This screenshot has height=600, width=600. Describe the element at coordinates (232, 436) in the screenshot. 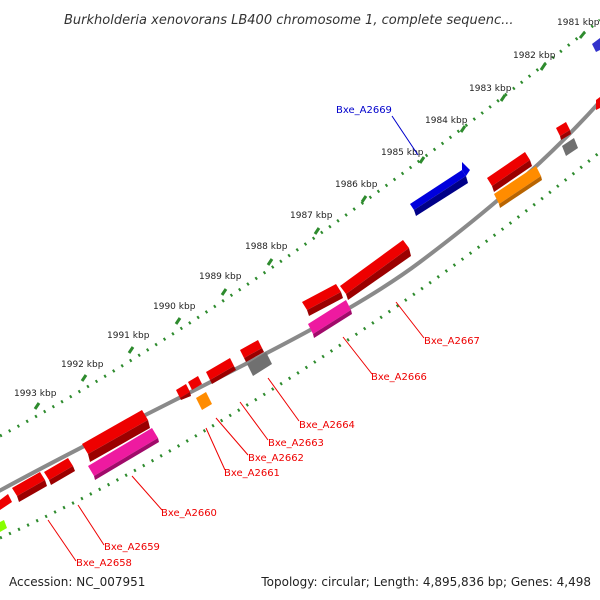

I see `callout-line-a2662` at that location.